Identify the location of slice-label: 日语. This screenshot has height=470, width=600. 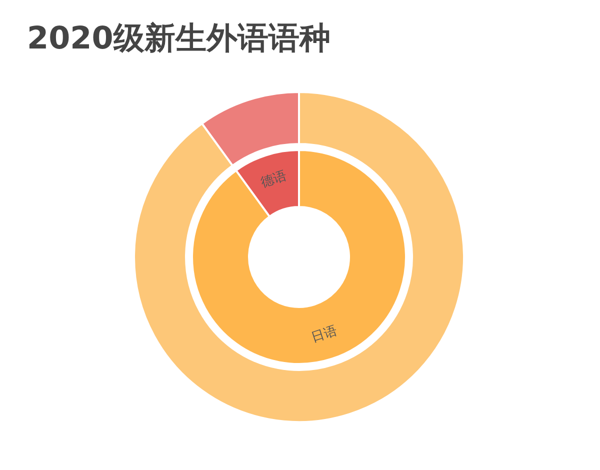
(324, 334).